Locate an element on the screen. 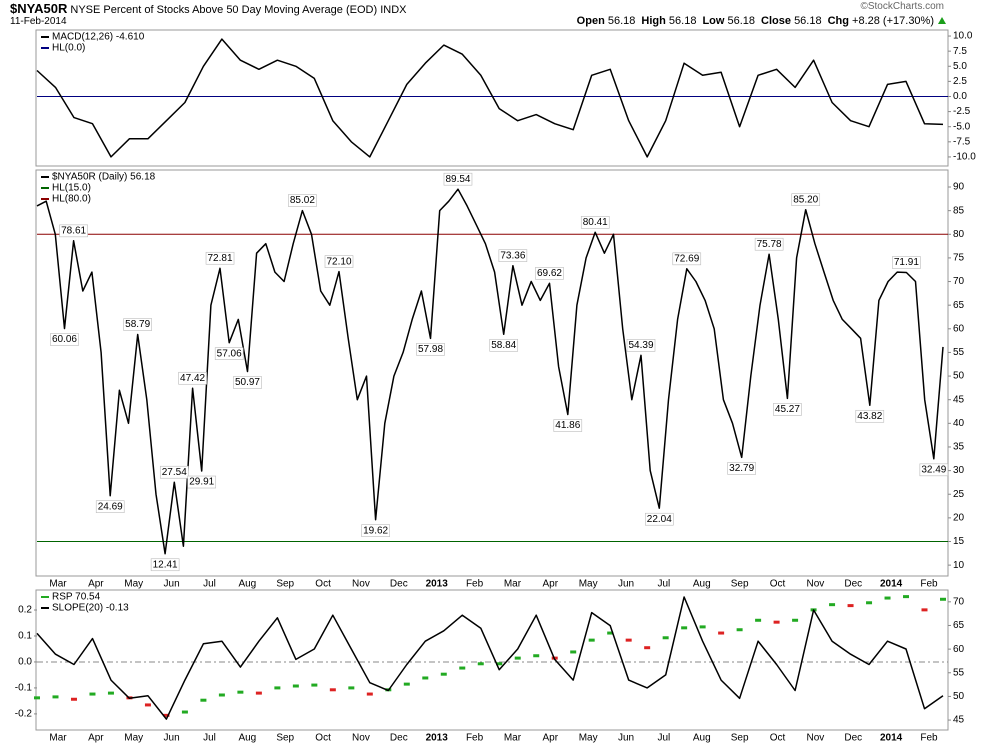 This screenshot has width=990, height=744. quote-label: Close is located at coordinates (776, 21).